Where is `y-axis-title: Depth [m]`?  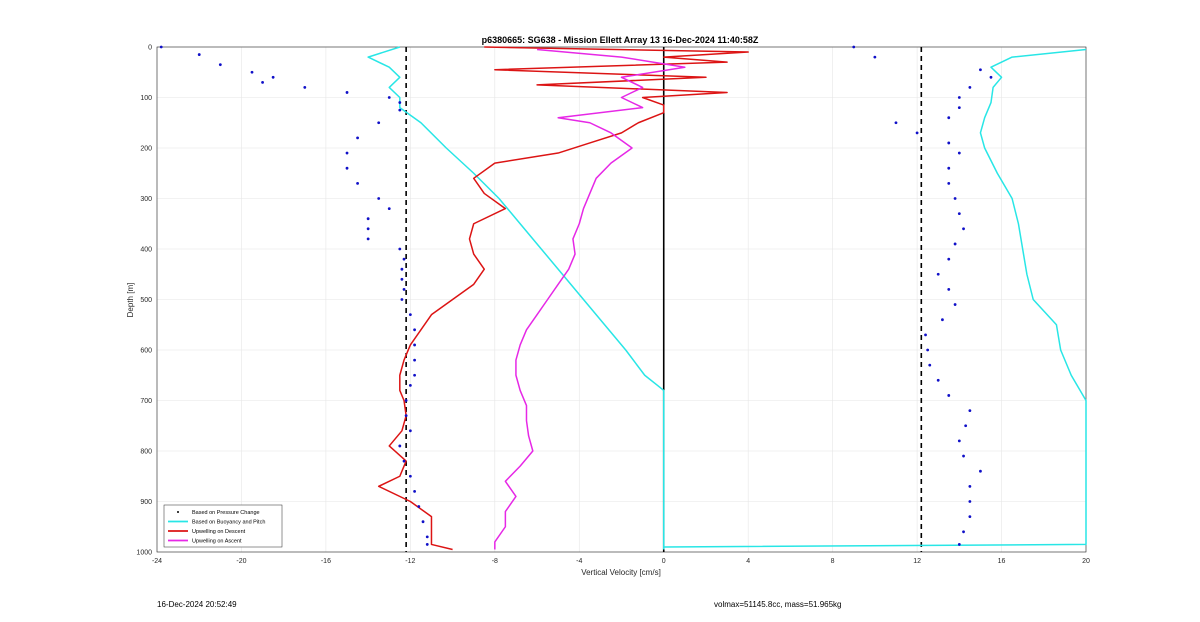
y-axis-title: Depth [m] is located at coordinates (130, 300).